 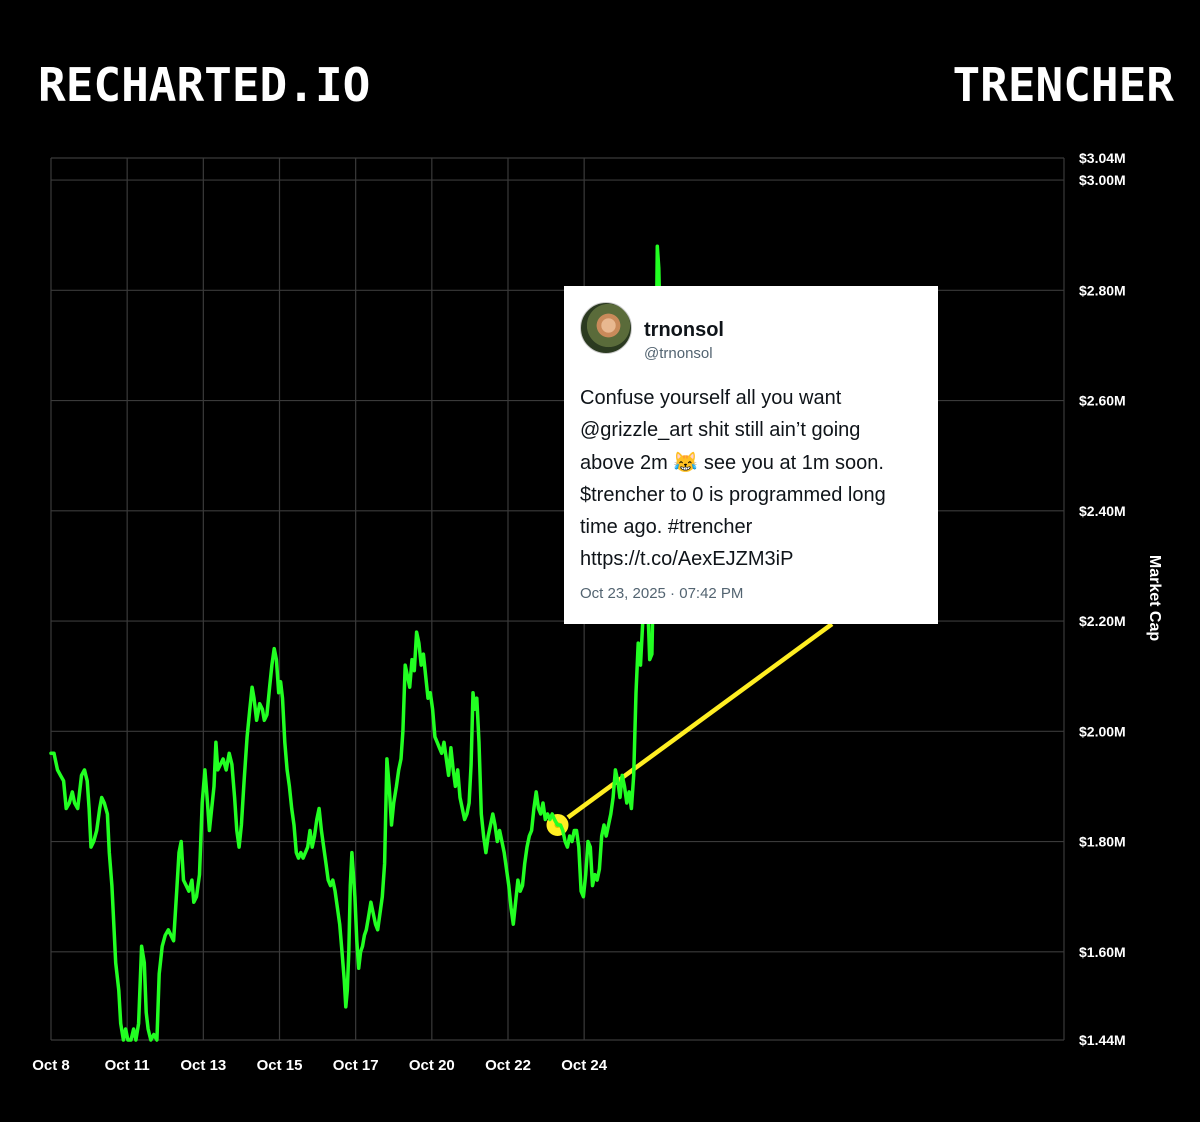 I want to click on tweet-author-name: trnonsol, so click(x=684, y=330).